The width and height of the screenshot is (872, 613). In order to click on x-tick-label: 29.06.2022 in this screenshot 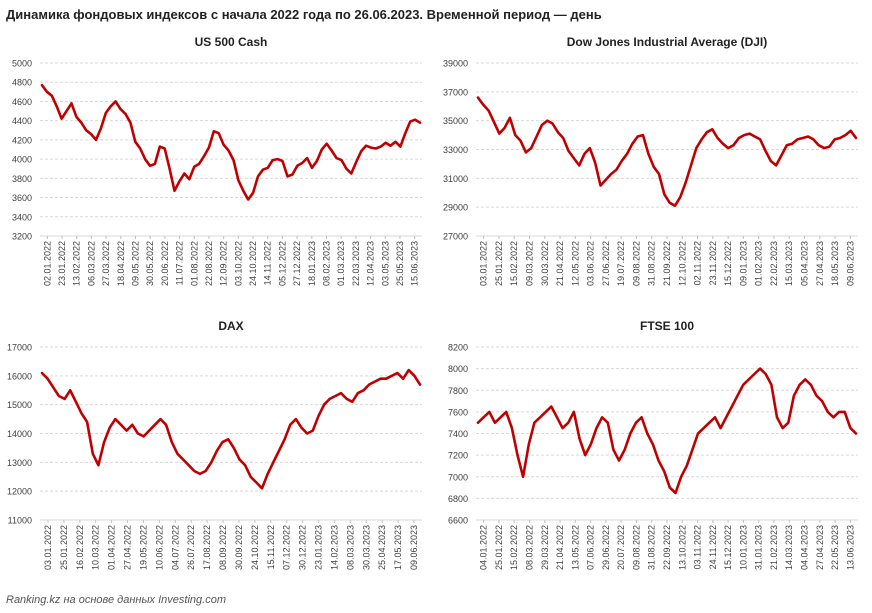, I will do `click(606, 547)`.